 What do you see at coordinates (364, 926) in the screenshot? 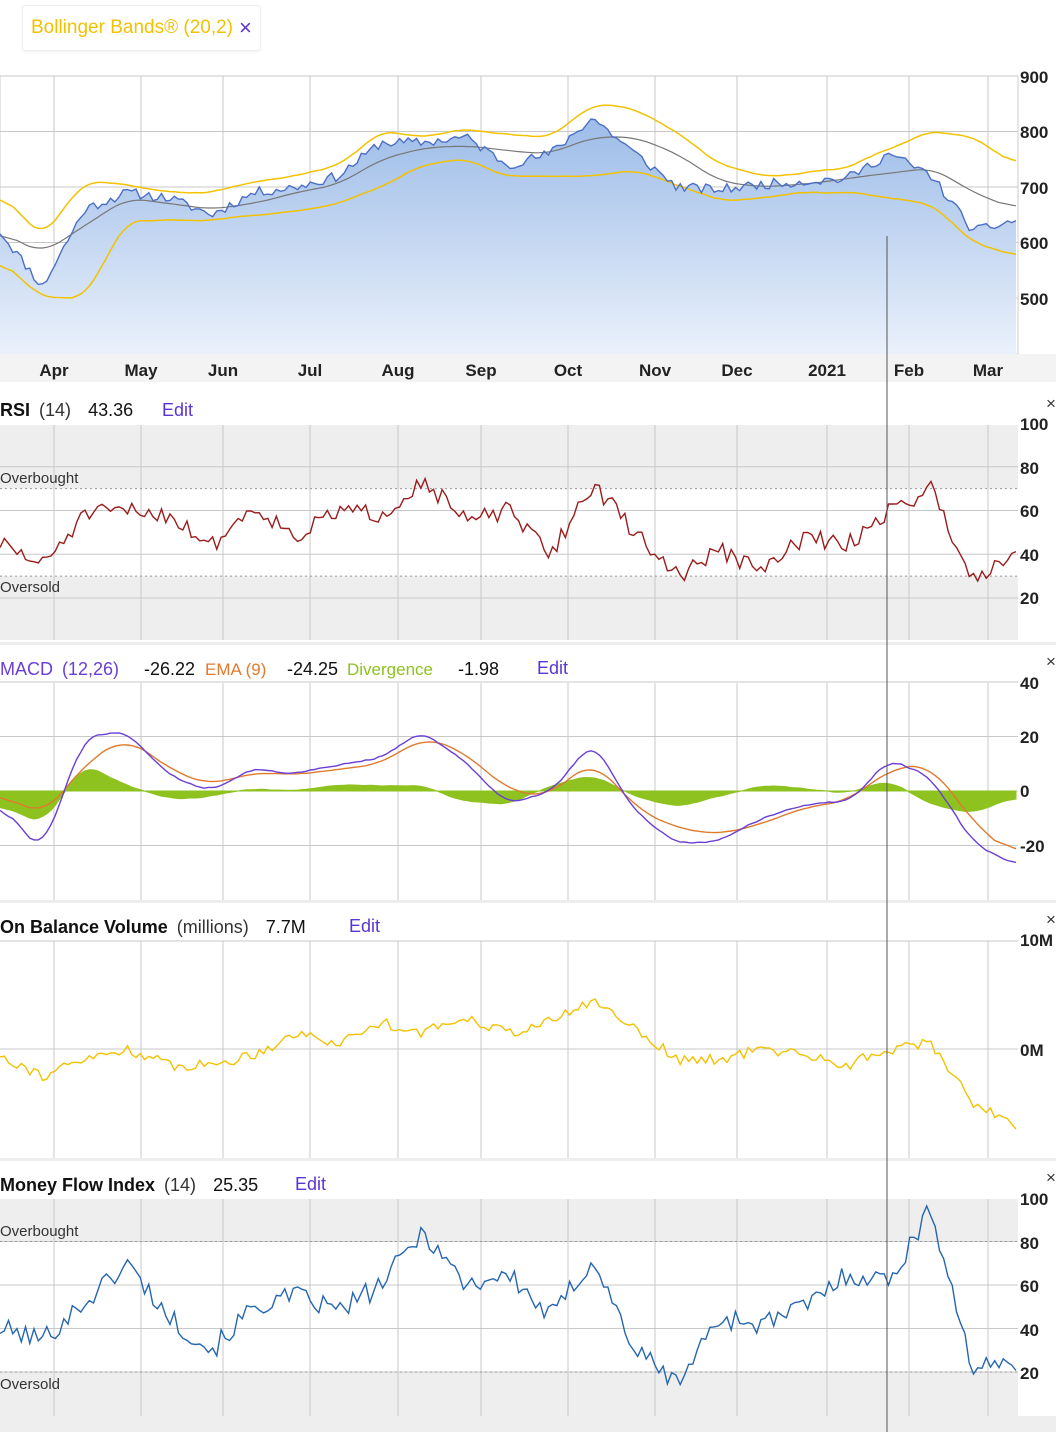
I see `obv-edit-link: Edit` at bounding box center [364, 926].